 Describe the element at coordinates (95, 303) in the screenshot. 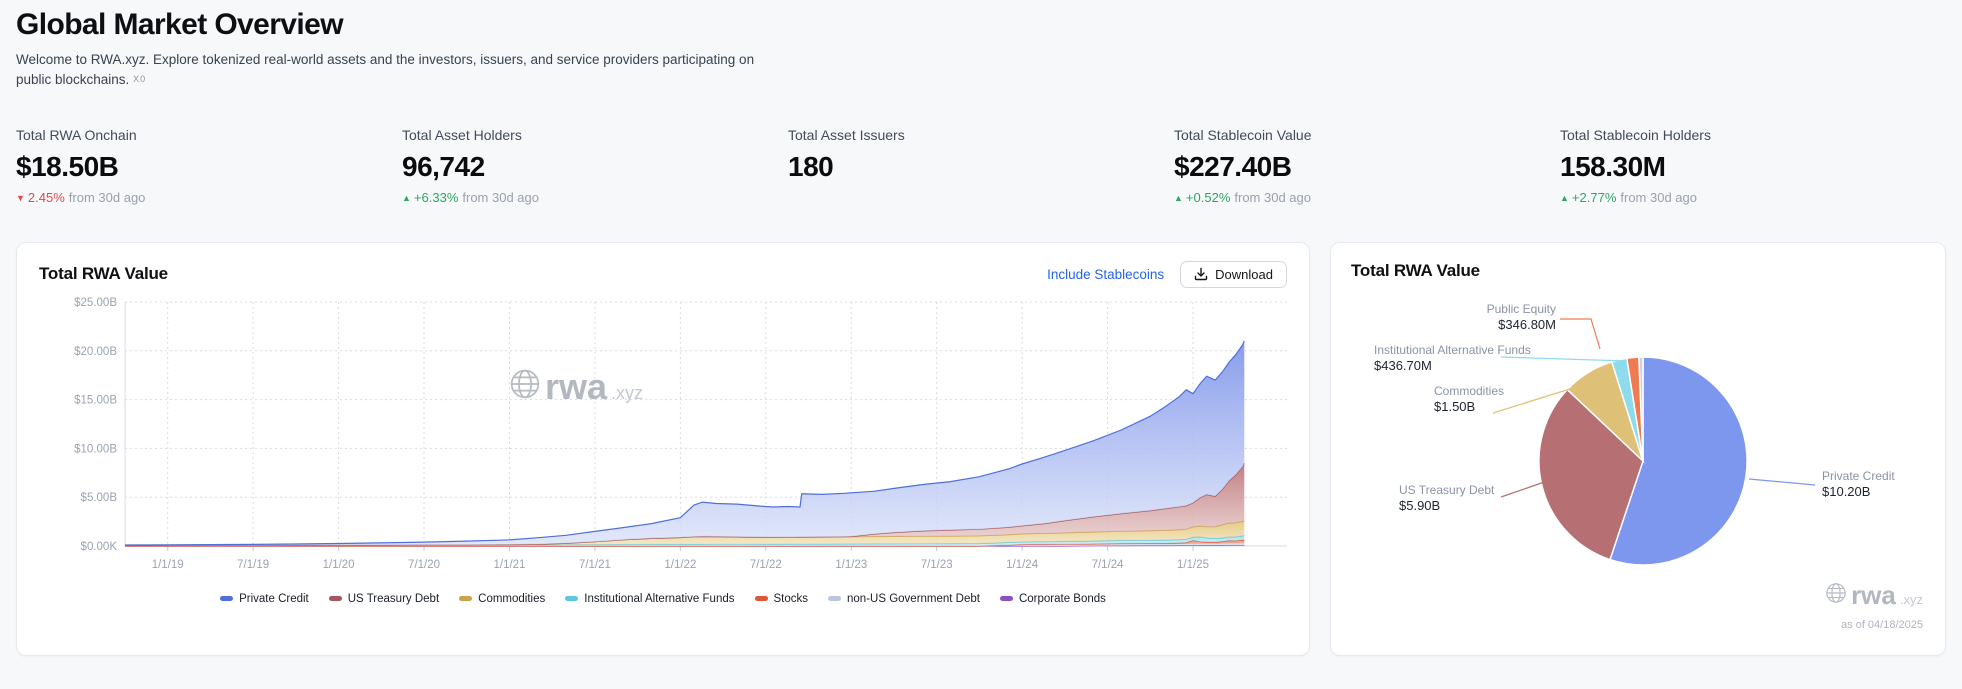

I see `y-axis-label: $25.00B` at that location.